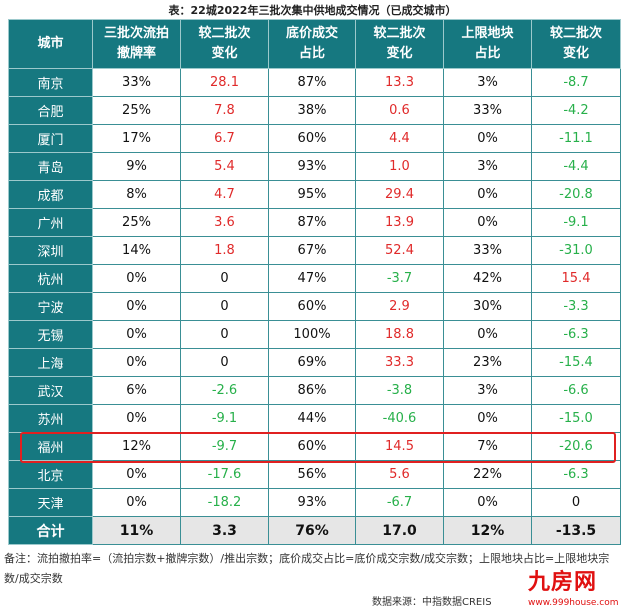 This screenshot has width=625, height=610. Describe the element at coordinates (487, 306) in the screenshot. I see `value-cell: 30%` at that location.